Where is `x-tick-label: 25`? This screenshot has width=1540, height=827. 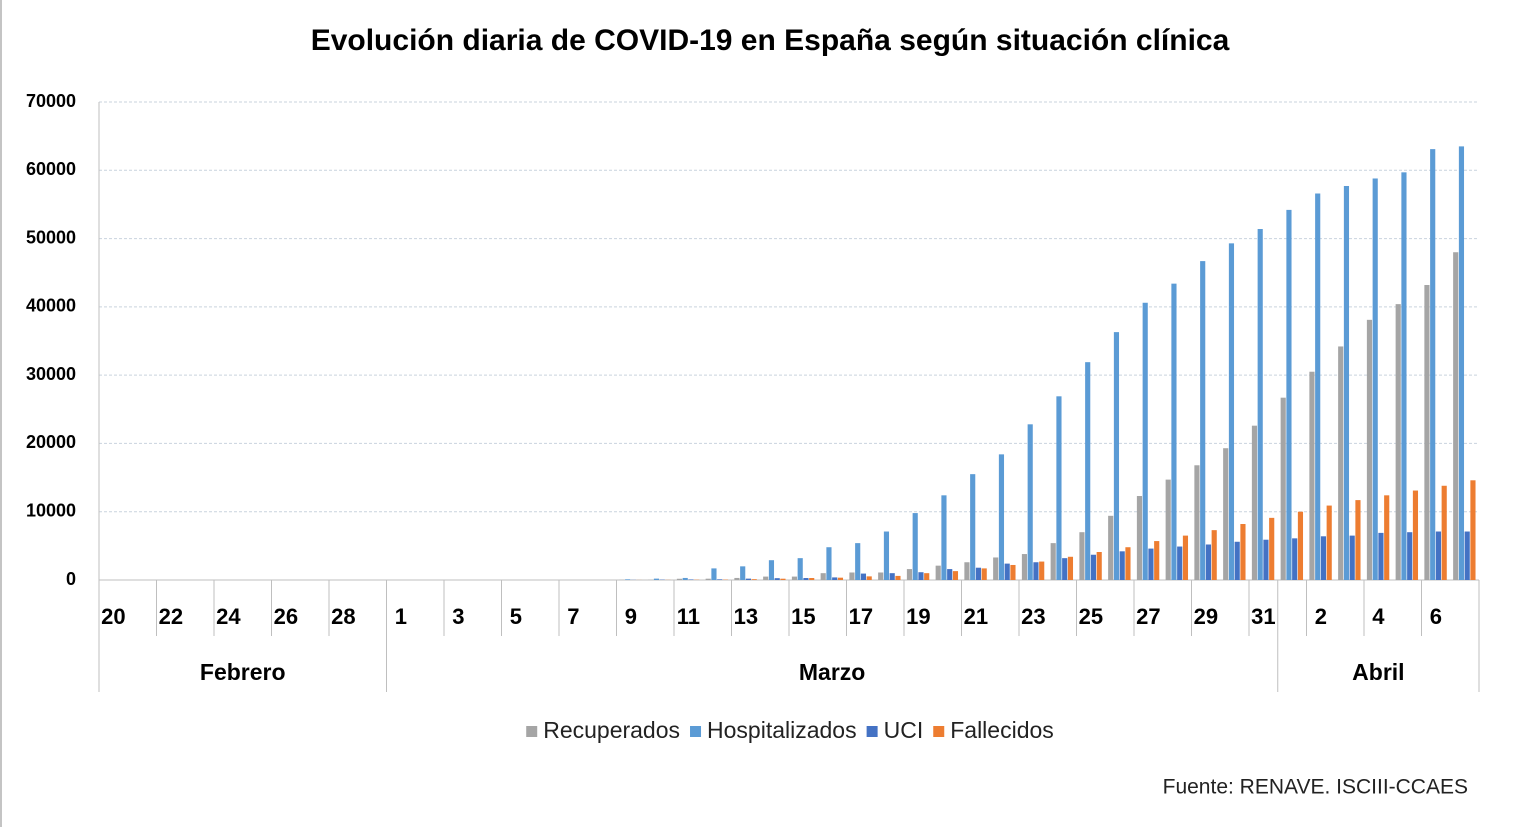
x-tick-label: 25 is located at coordinates (1091, 616).